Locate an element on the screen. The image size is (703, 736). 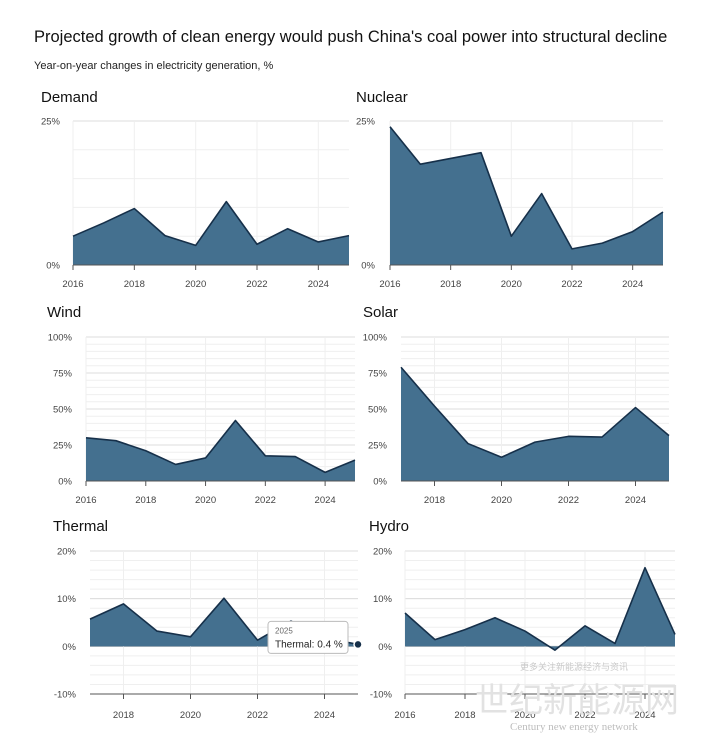
hydro-line is located at coordinates (540, 608).